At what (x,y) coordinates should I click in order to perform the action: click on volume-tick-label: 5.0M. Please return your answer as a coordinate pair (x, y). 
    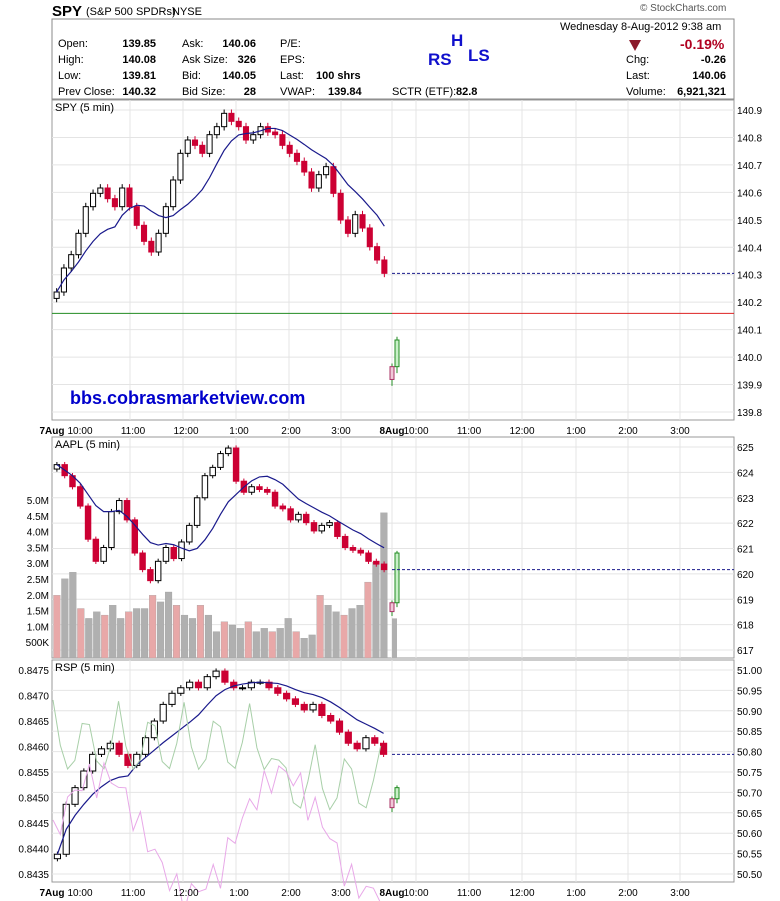
    Looking at the image, I should click on (38, 501).